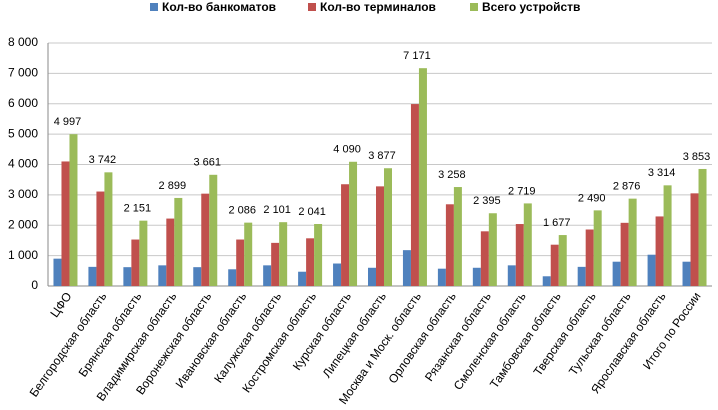 The image size is (718, 410). I want to click on value-label: 4 997, so click(68, 122).